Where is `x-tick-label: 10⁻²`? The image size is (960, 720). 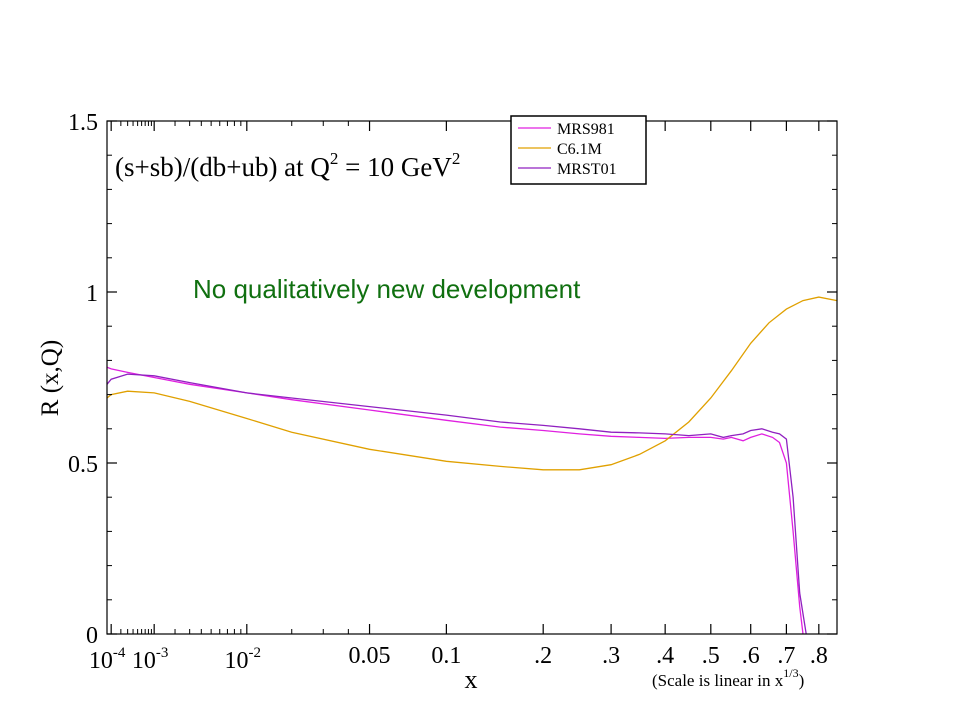
x-tick-label: 10⁻² is located at coordinates (243, 659).